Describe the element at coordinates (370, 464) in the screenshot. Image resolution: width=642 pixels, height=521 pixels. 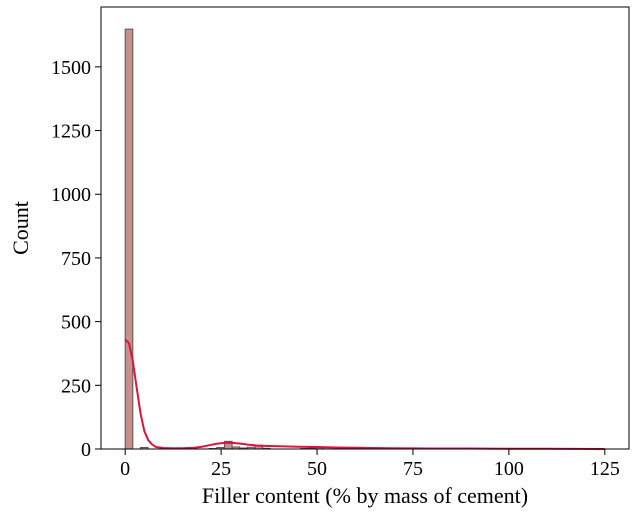
I see `x-axis-ticks: 0 25 50 75 100 125` at that location.